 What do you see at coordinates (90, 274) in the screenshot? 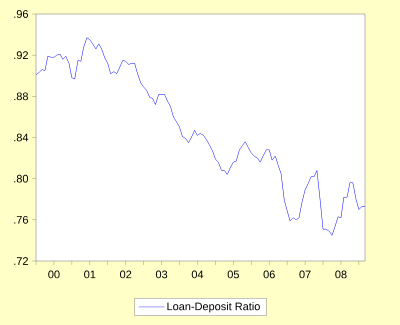
I see `x-tick-label: 01` at bounding box center [90, 274].